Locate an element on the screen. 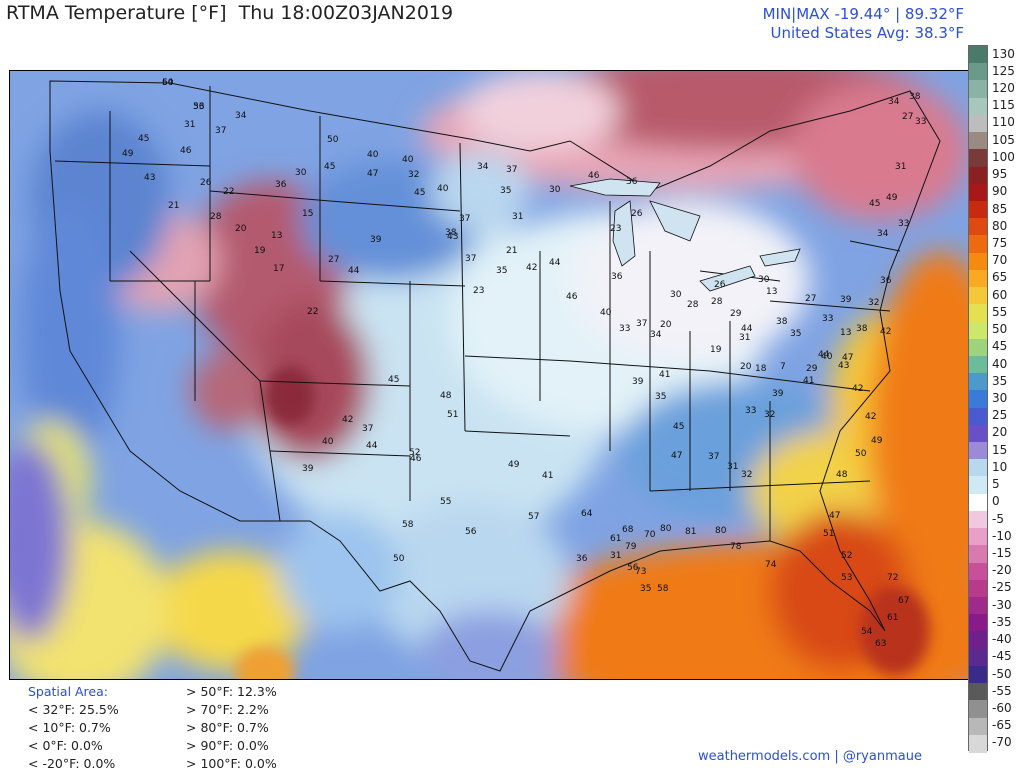  spatial-area-heading: Spatial Area: is located at coordinates (68, 691).